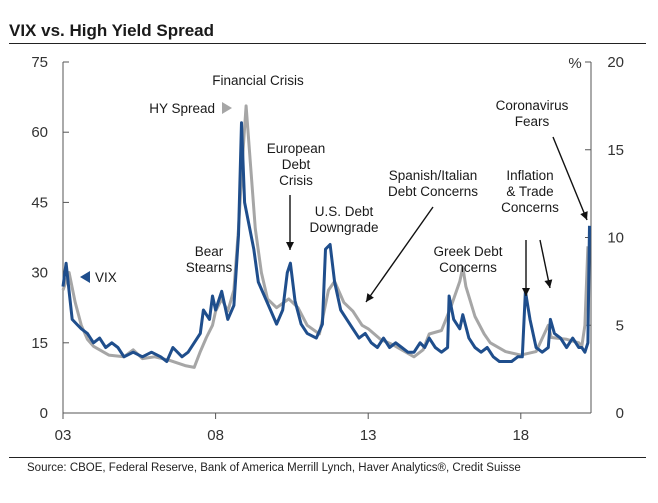  What do you see at coordinates (39, 273) in the screenshot?
I see `left-tick-label: 30` at bounding box center [39, 273].